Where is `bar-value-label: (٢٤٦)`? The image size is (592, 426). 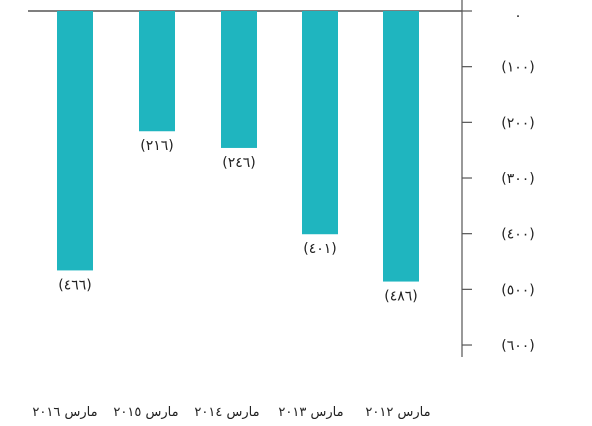 bar-value-label: (٢٤٦) is located at coordinates (239, 163).